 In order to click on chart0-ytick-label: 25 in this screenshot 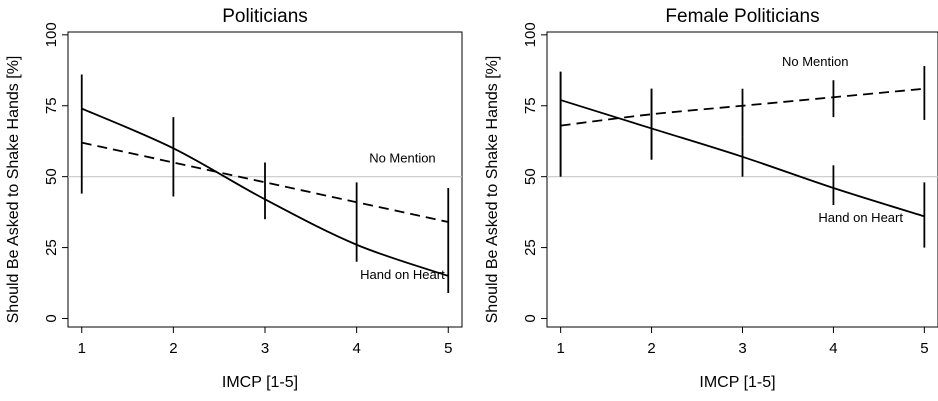, I will do `click(51, 247)`.